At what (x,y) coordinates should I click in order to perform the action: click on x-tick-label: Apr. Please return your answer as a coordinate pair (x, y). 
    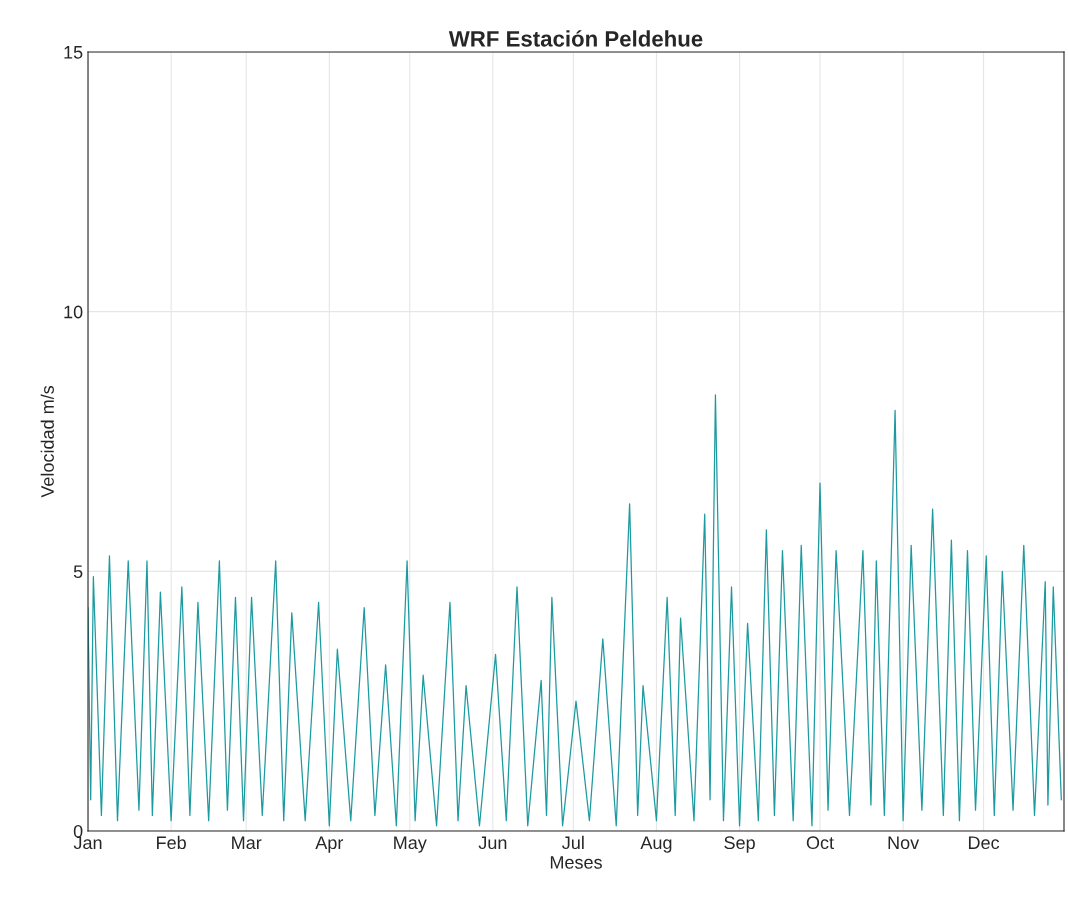
    Looking at the image, I should click on (329, 844).